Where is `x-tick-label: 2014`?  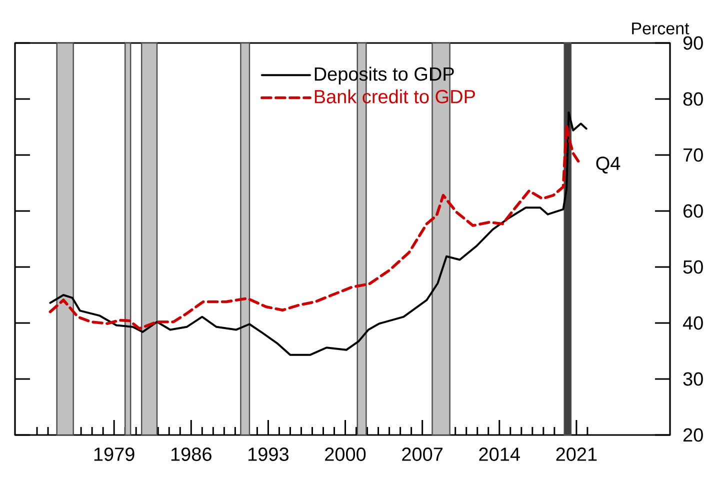
x-tick-label: 2014 is located at coordinates (499, 454).